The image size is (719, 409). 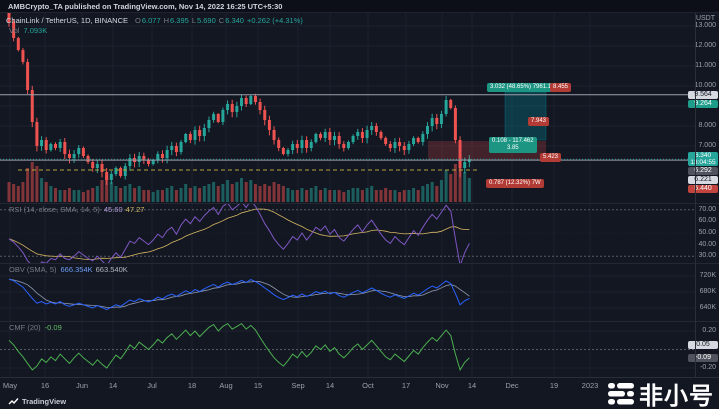 I want to click on time-axis, so click(x=359, y=385).